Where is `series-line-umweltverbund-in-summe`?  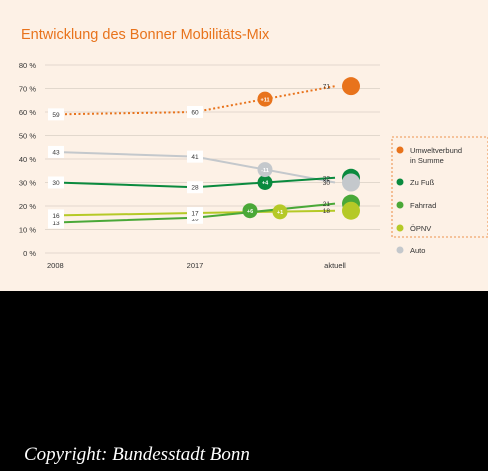
series-line-umweltverbund-in-summe is located at coordinates (195, 100).